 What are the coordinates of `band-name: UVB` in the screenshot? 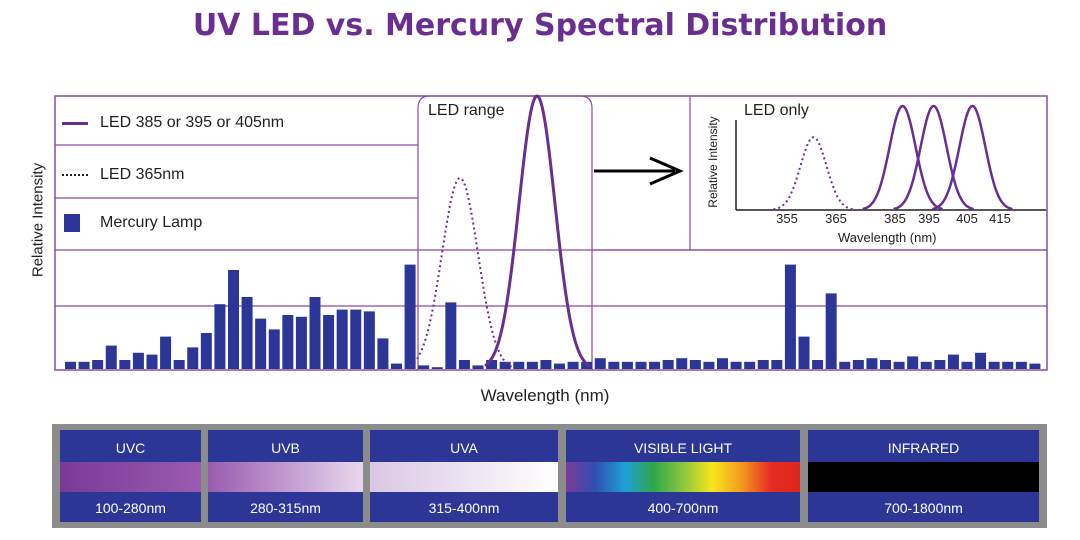 It's located at (285, 448).